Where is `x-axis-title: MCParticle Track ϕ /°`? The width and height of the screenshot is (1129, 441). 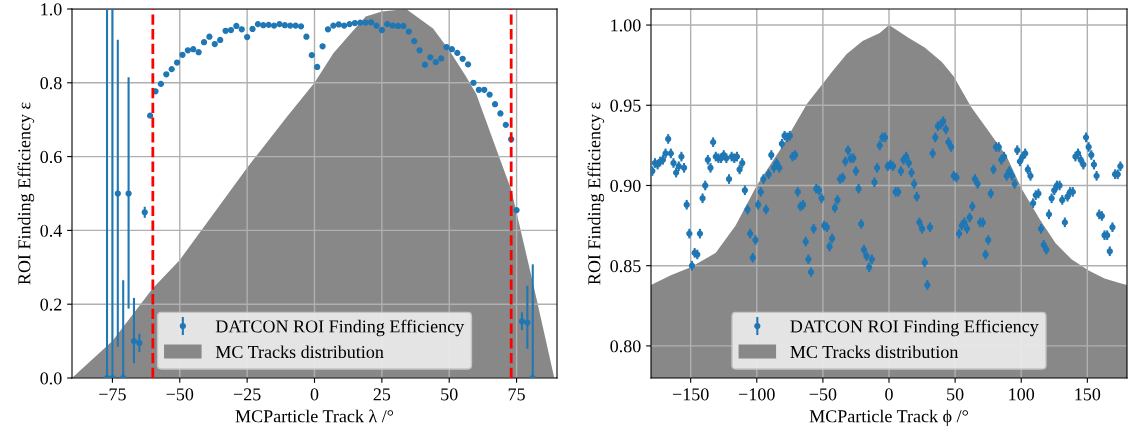 x-axis-title: MCParticle Track ϕ /° is located at coordinates (888, 418).